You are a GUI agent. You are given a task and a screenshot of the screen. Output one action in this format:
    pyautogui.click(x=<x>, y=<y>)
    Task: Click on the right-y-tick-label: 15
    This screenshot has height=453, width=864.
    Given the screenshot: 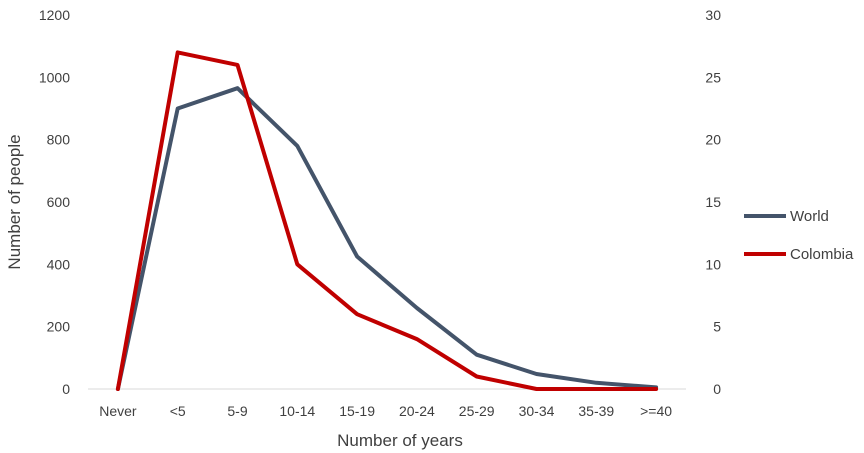 What is the action you would take?
    pyautogui.click(x=713, y=202)
    